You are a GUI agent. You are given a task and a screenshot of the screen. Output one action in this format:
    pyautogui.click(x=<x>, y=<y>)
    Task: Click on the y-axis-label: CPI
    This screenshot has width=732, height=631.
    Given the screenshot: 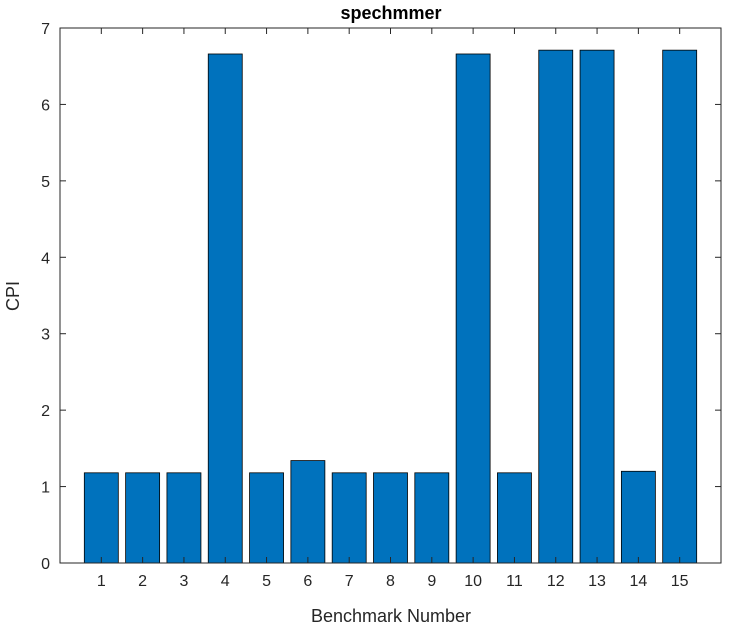 What is the action you would take?
    pyautogui.click(x=13, y=296)
    